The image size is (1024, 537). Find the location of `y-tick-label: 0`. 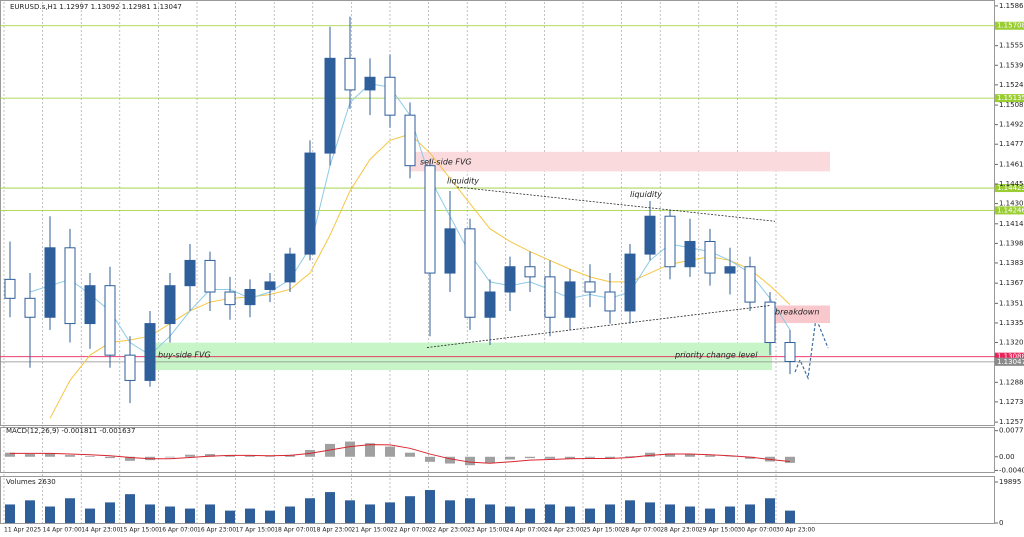

y-tick-label: 0 is located at coordinates (1001, 523).